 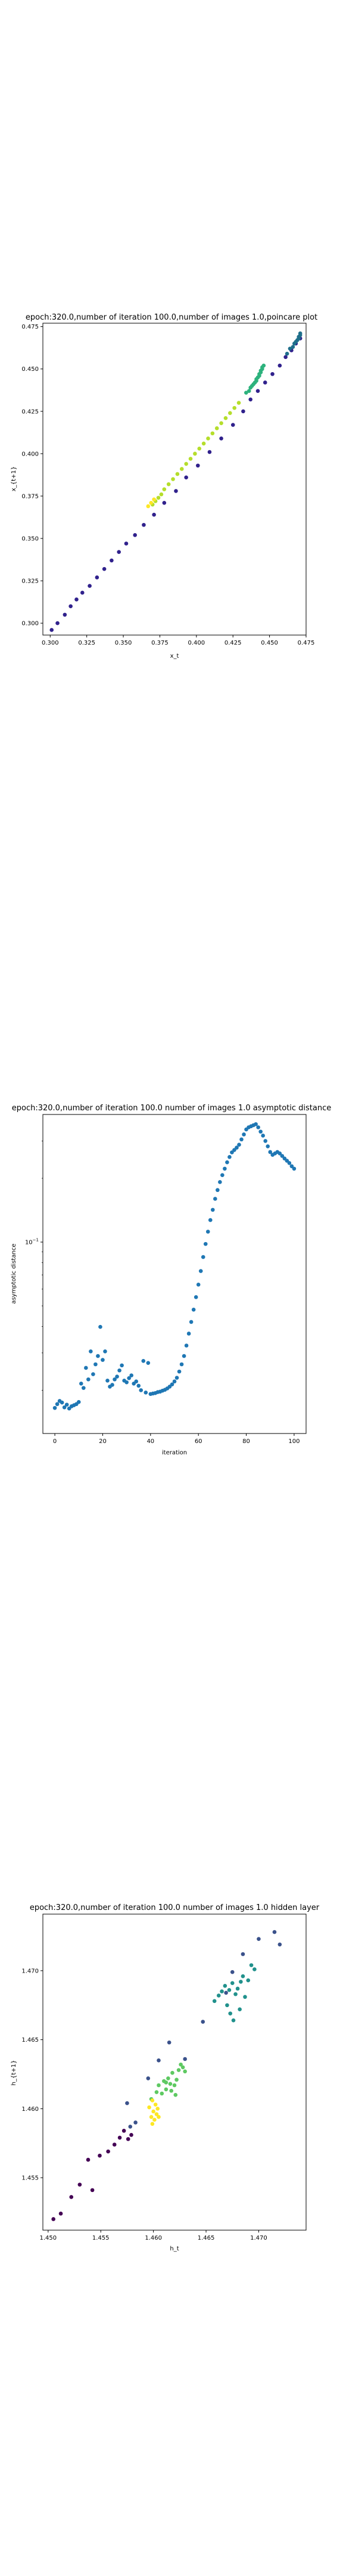 I want to click on x-tick-label: 1.470, so click(x=259, y=2238).